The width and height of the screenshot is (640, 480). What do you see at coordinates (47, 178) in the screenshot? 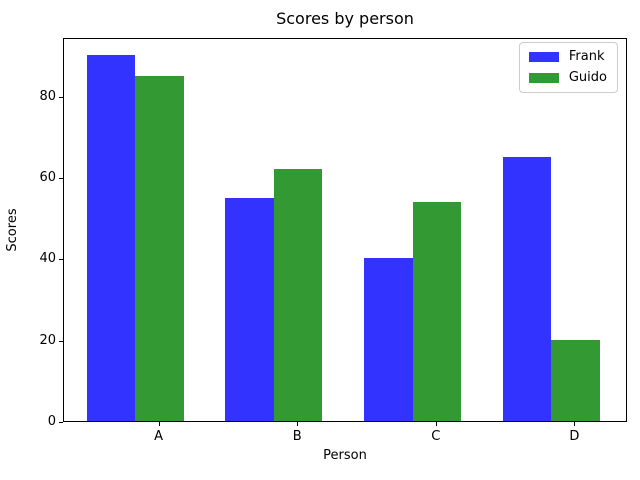
I see `y-tick-label-60: 60` at bounding box center [47, 178].